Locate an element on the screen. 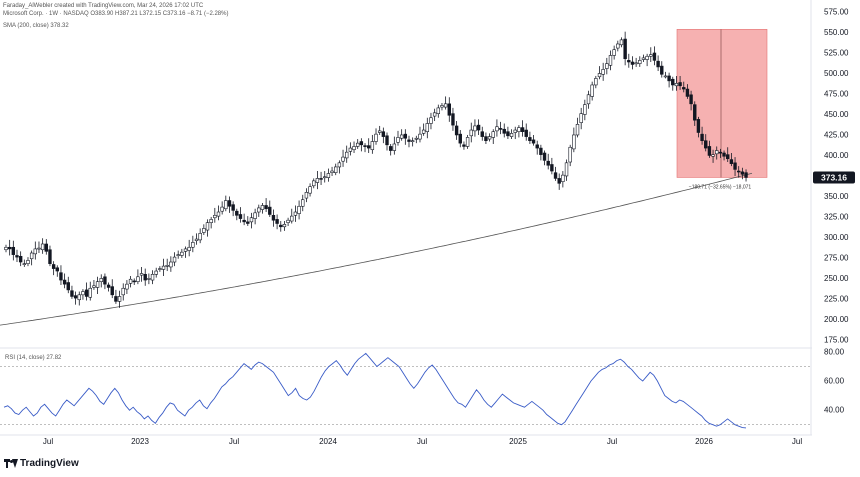 This screenshot has width=860, height=477. brand-name: TradingView is located at coordinates (49, 463).